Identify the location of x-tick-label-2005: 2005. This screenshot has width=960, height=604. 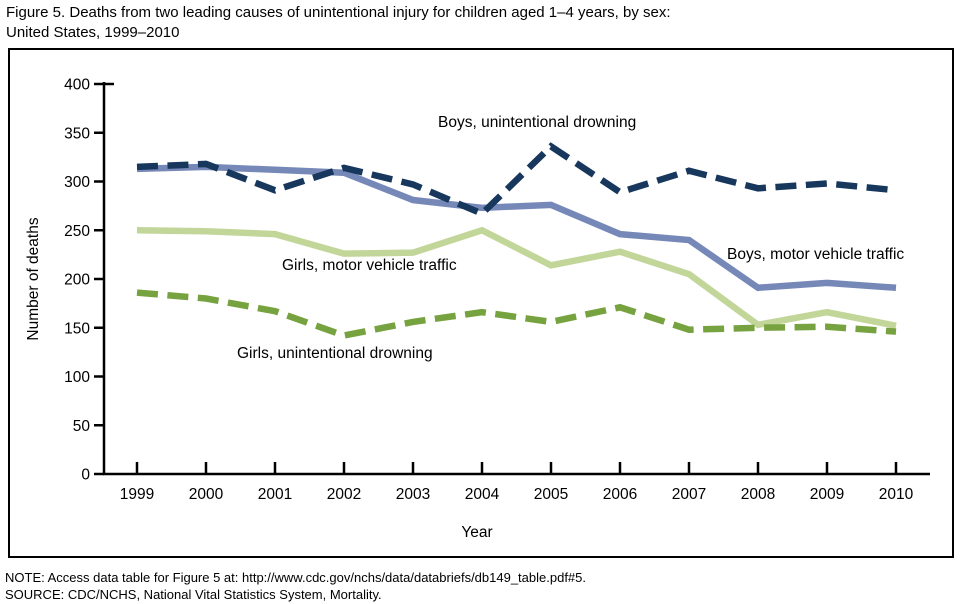
(551, 494).